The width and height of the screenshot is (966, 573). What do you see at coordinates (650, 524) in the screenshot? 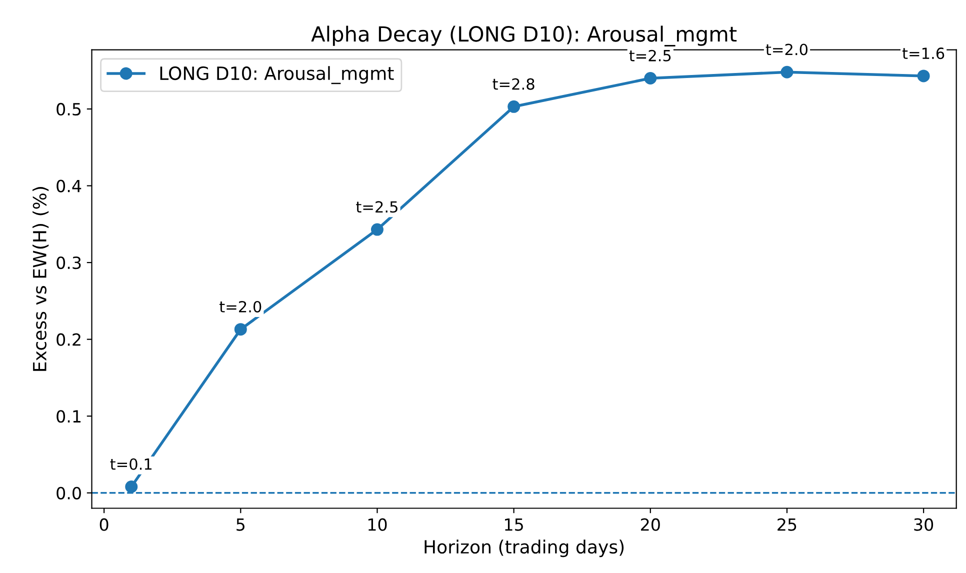
I see `x-tick-label: 20` at bounding box center [650, 524].